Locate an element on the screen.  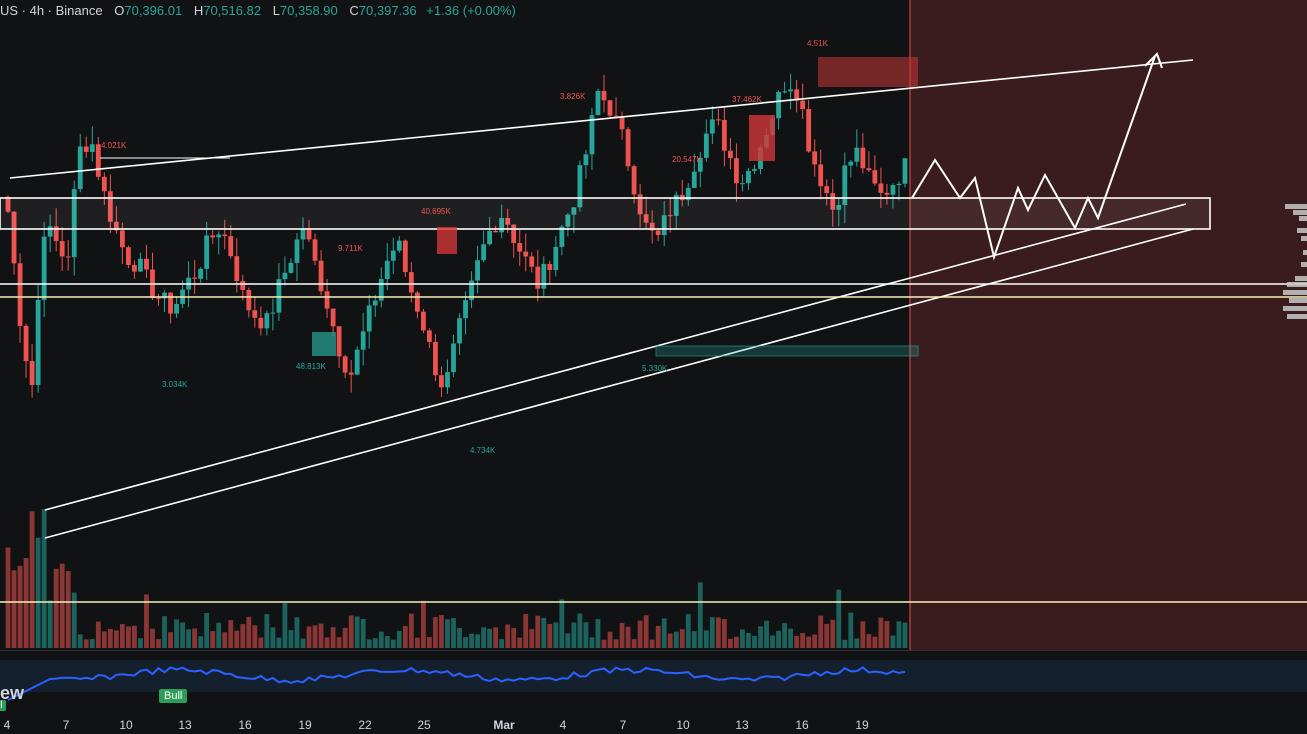
x-tick-label: 4 is located at coordinates (7, 725).